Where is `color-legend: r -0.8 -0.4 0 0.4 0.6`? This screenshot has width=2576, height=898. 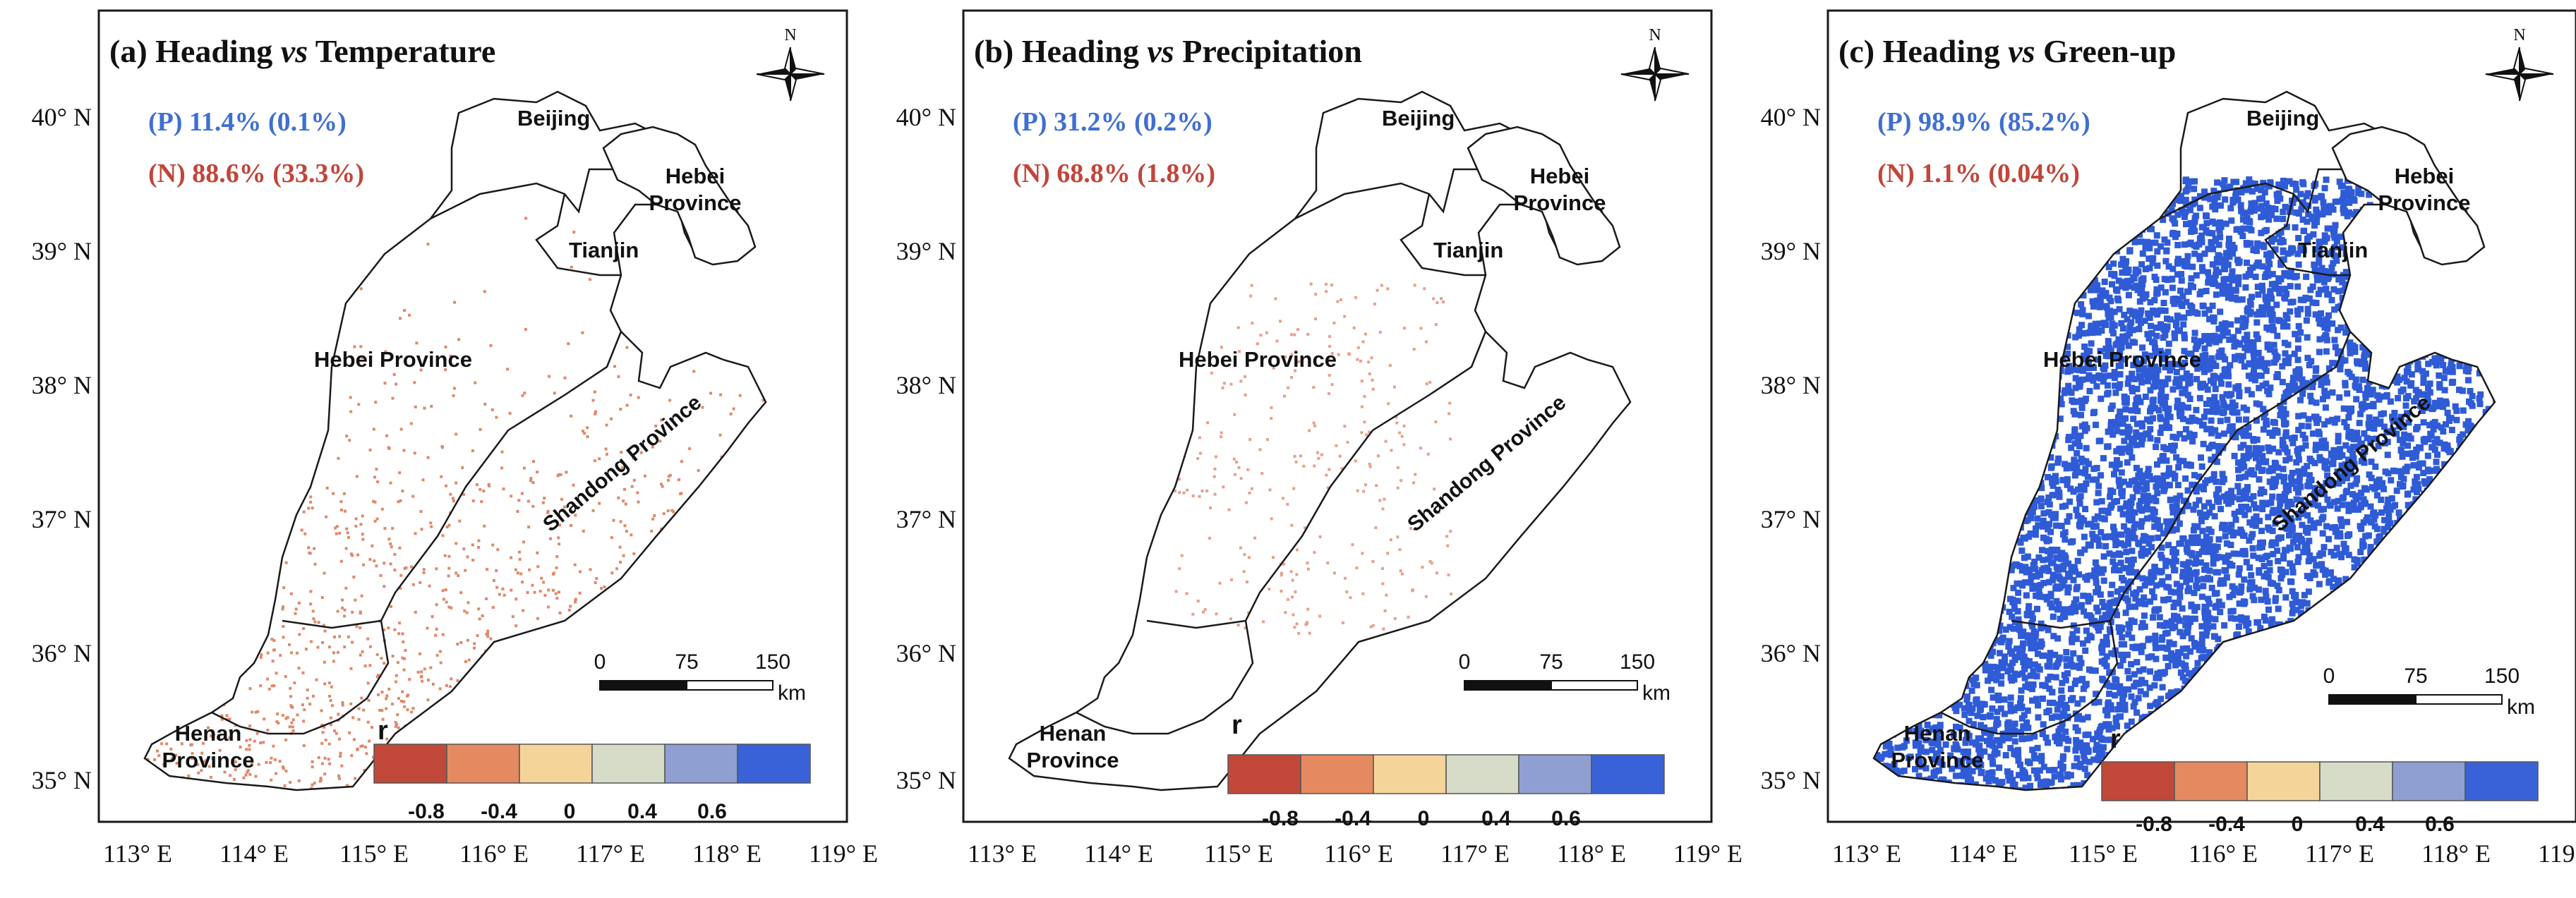 color-legend: r -0.8 -0.4 0 0.4 0.6 is located at coordinates (592, 770).